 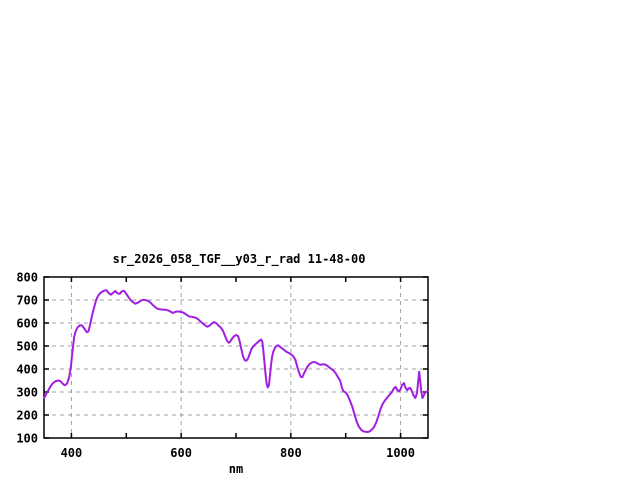 What do you see at coordinates (27, 393) in the screenshot?
I see `y-tick-label: 300` at bounding box center [27, 393].